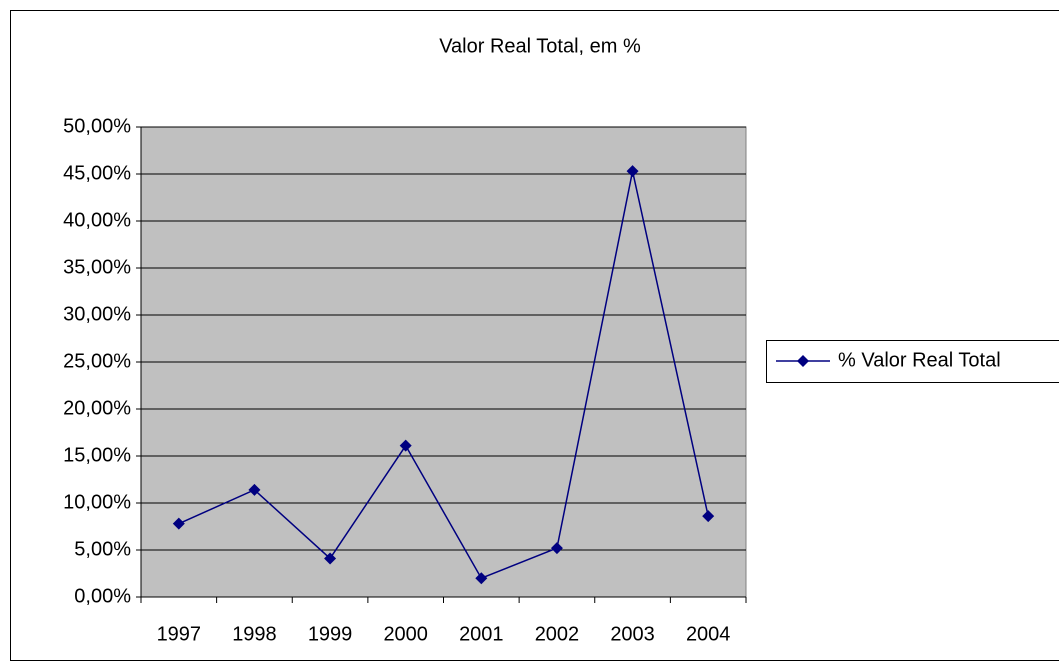 The width and height of the screenshot is (1059, 671). I want to click on y-tick-label: 5,00%, so click(102, 549).